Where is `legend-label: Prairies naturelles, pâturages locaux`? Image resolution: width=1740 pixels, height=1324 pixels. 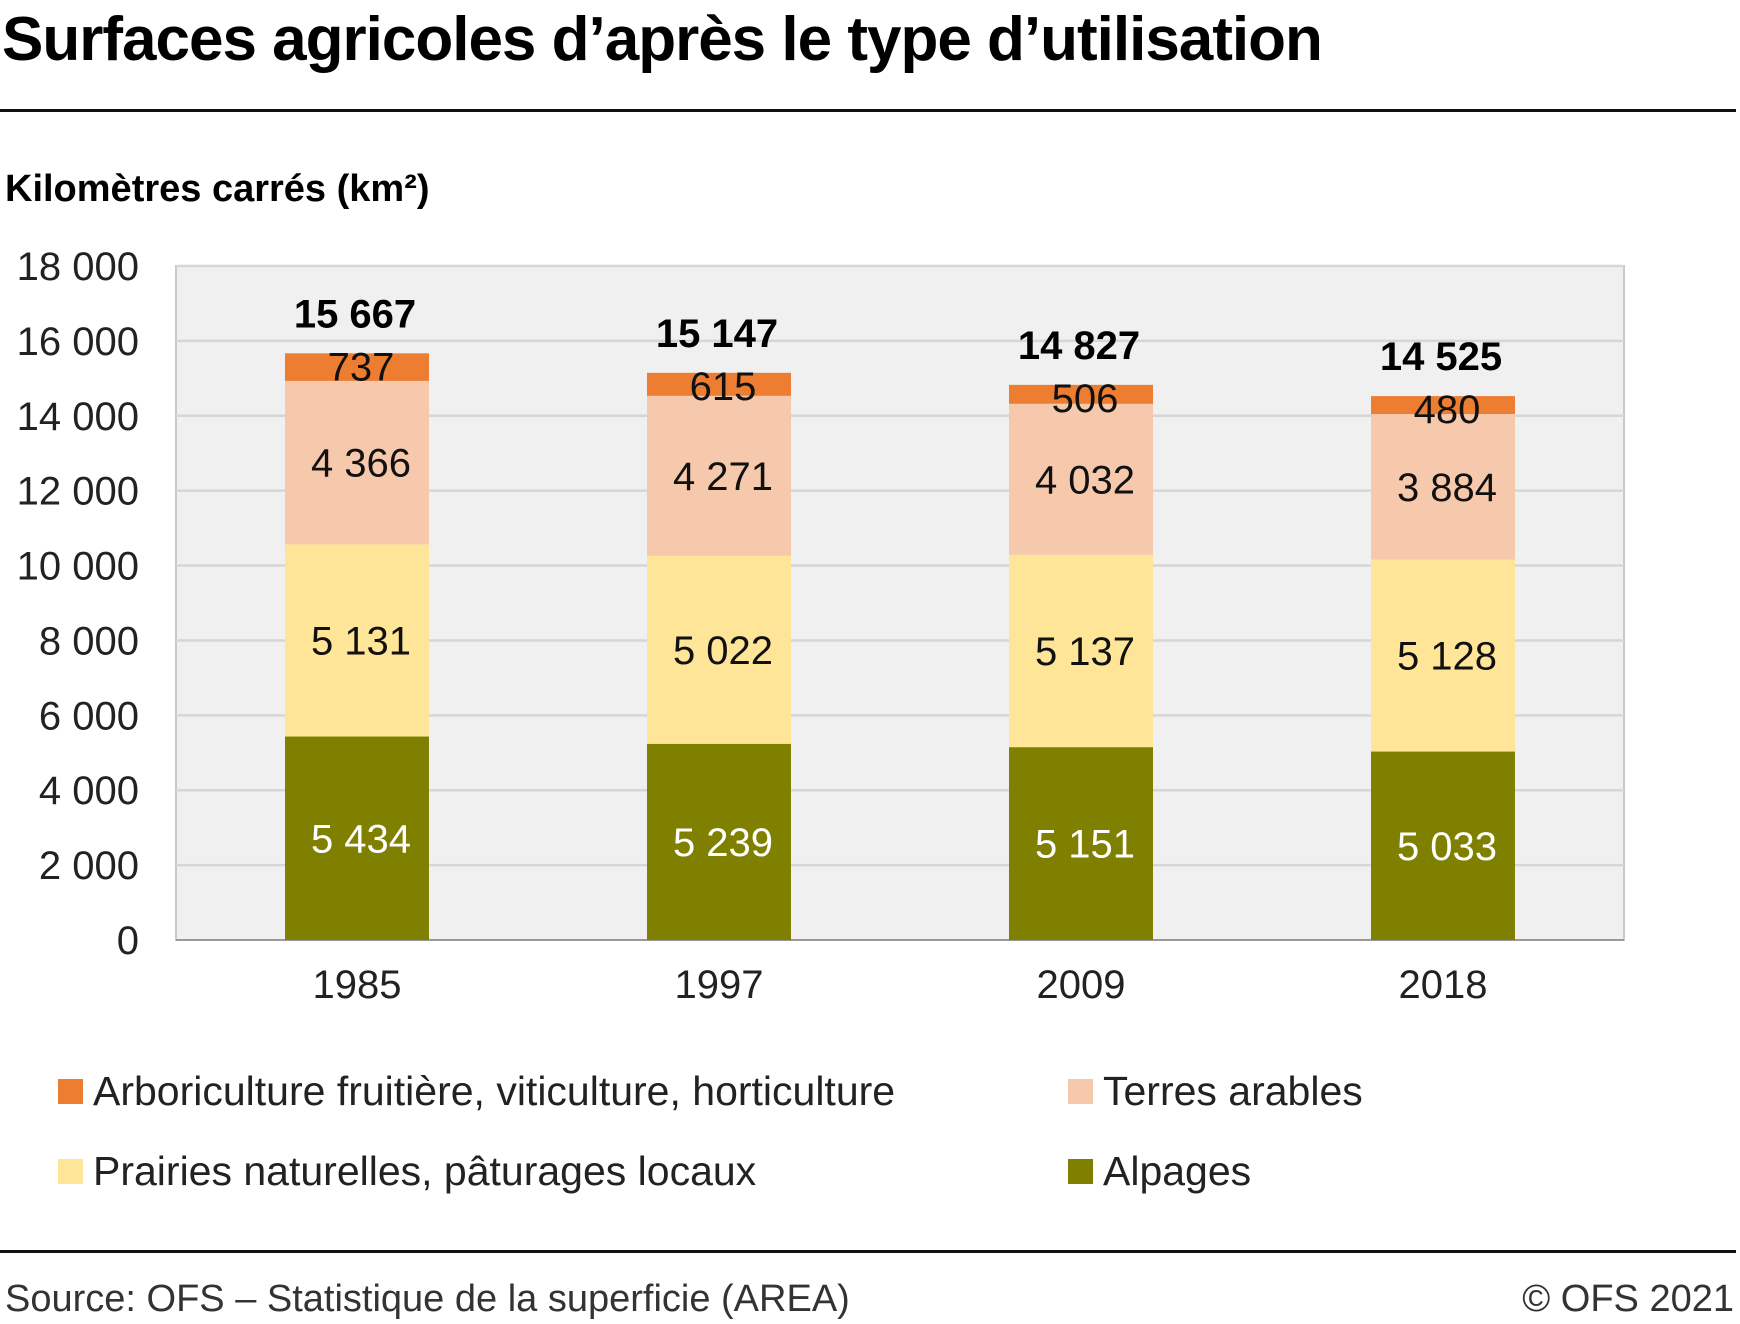
legend-label: Prairies naturelles, pâturages locaux is located at coordinates (425, 1171).